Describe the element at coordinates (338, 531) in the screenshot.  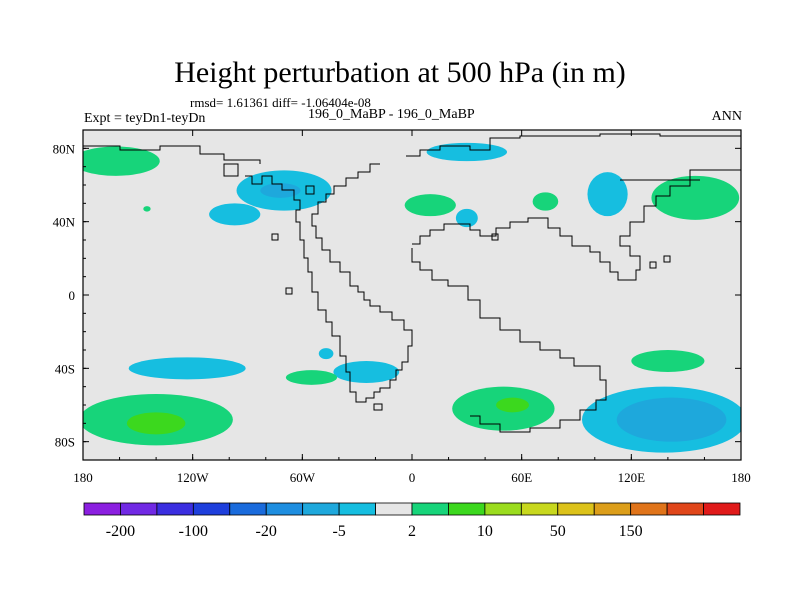
I see `colorbar-label: -5` at that location.